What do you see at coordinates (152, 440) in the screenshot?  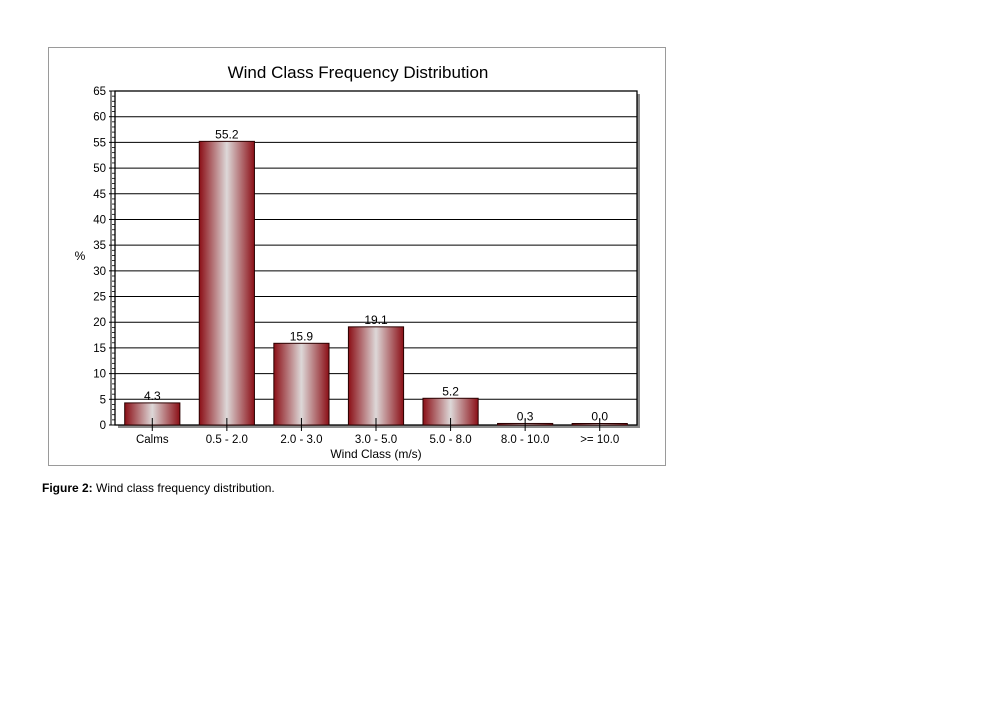 I see `x-tick-label: Calms` at bounding box center [152, 440].